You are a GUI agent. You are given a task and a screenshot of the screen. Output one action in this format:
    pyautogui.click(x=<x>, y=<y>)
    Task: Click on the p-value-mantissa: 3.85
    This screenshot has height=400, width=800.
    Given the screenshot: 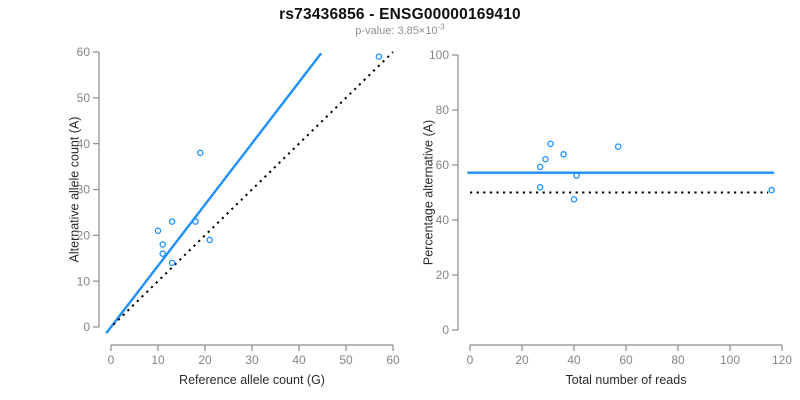 What is the action you would take?
    pyautogui.click(x=408, y=31)
    